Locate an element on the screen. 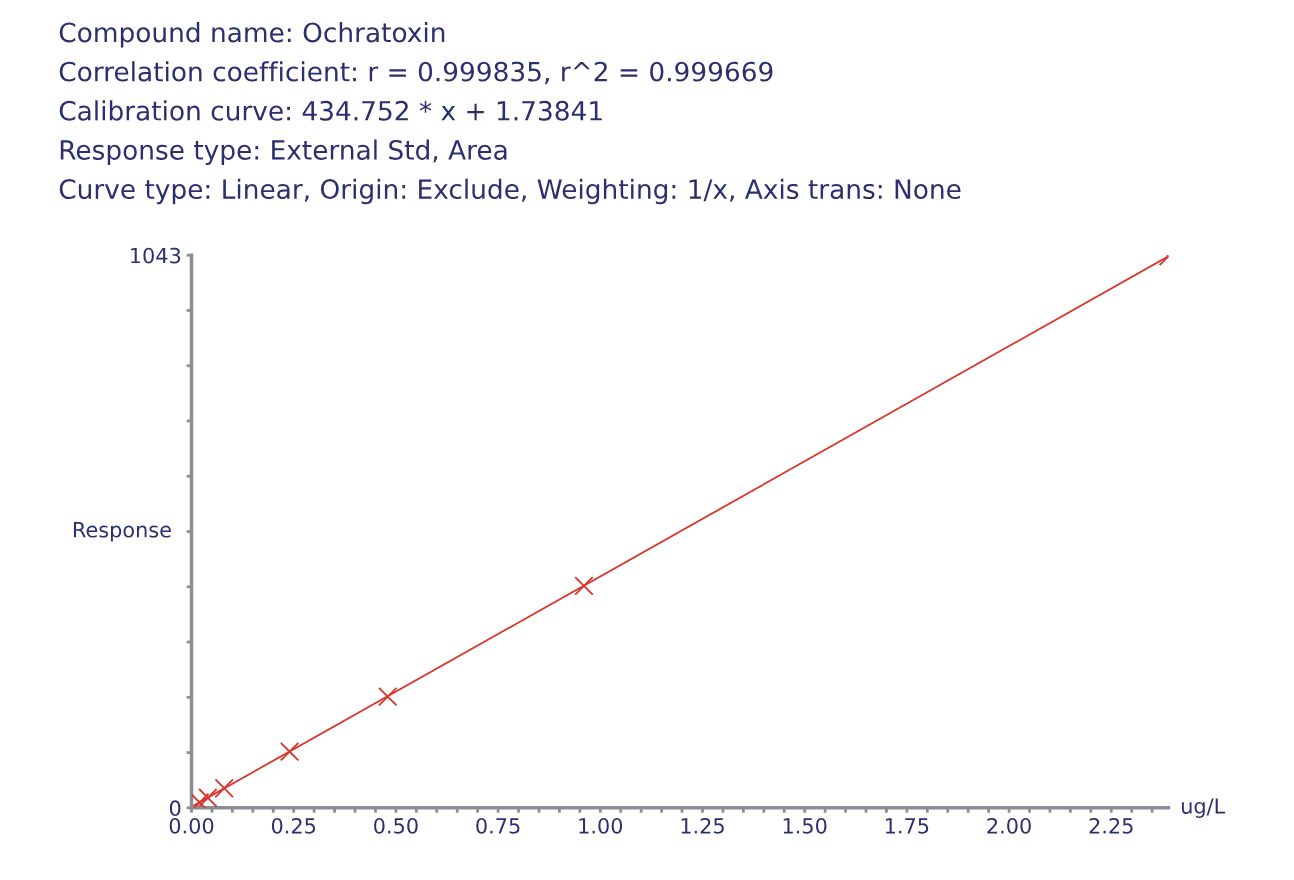 The image size is (1294, 880). x-tick-label: 1.00 is located at coordinates (601, 825).